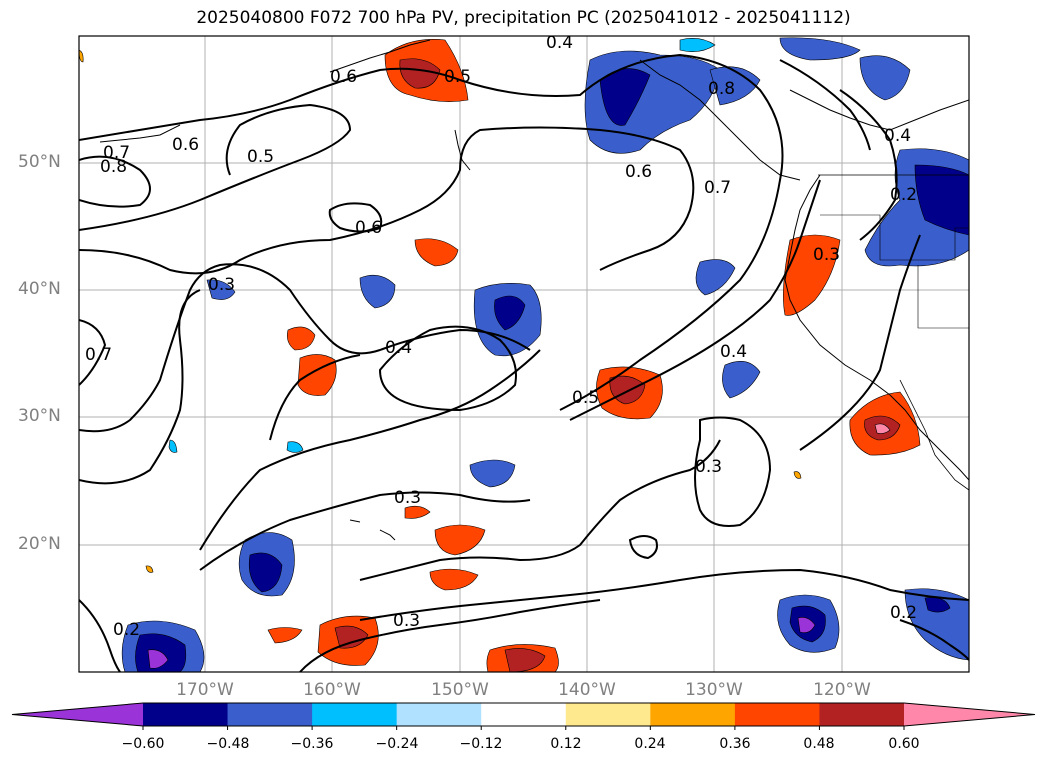 Image resolution: width=1047 pixels, height=765 pixels. I want to click on lon-label: 170°W, so click(205, 690).